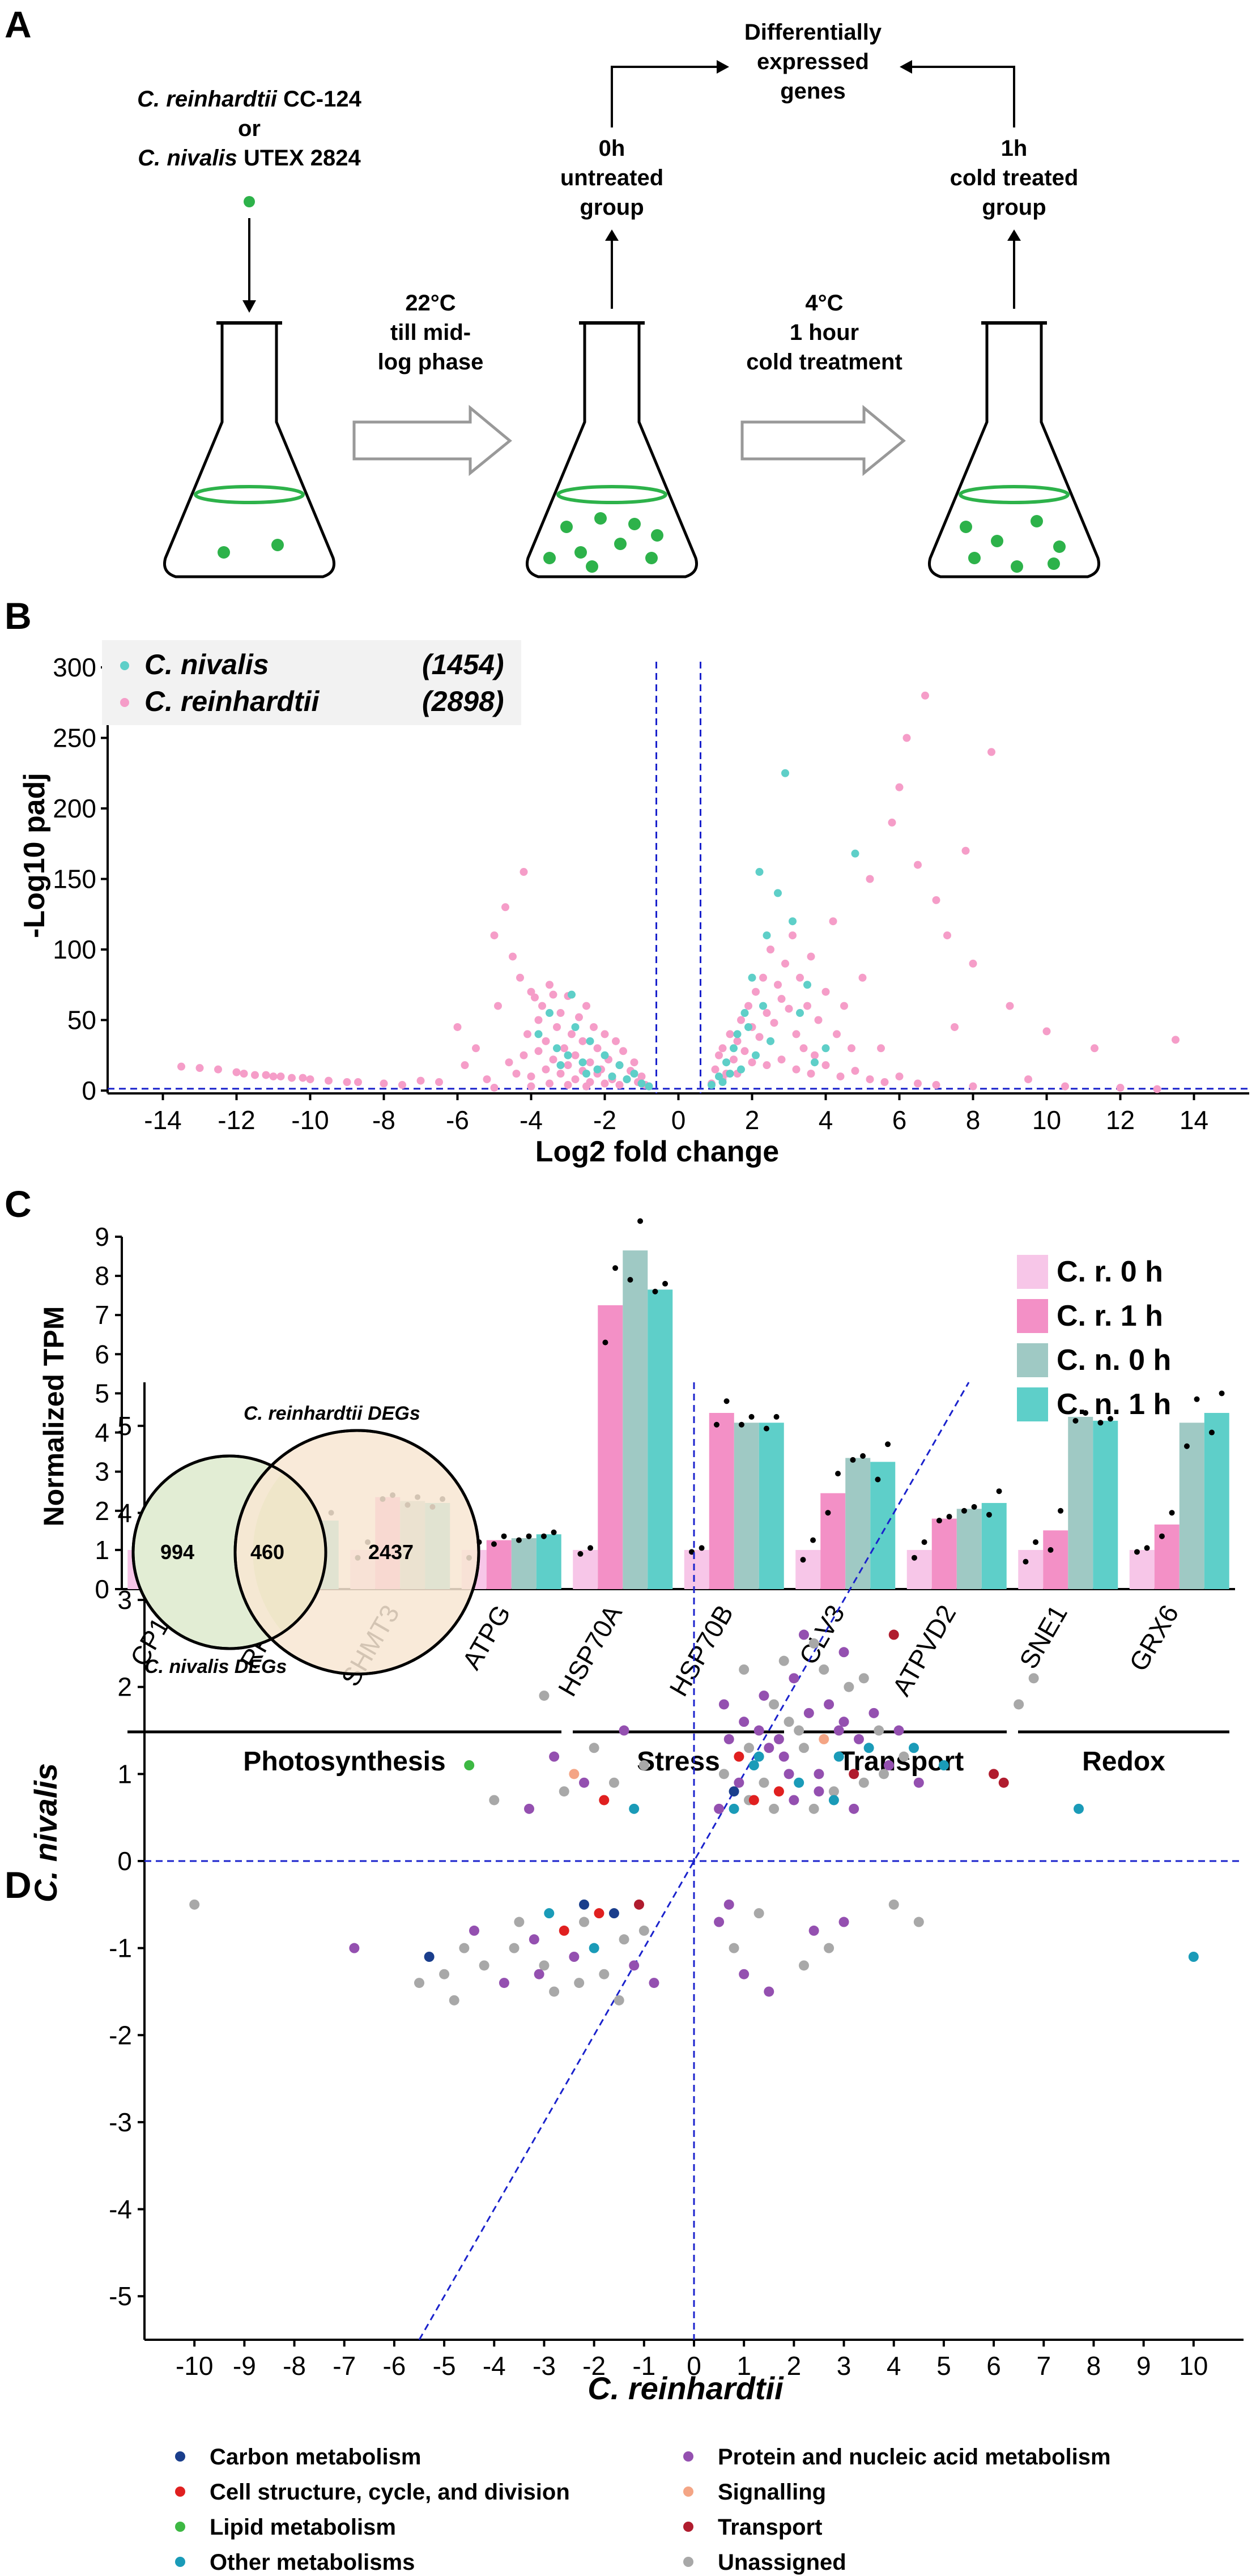 Image resolution: width=1256 pixels, height=2576 pixels. What do you see at coordinates (678, 1120) in the screenshot?
I see `volcano-x-tick-label: 0` at bounding box center [678, 1120].